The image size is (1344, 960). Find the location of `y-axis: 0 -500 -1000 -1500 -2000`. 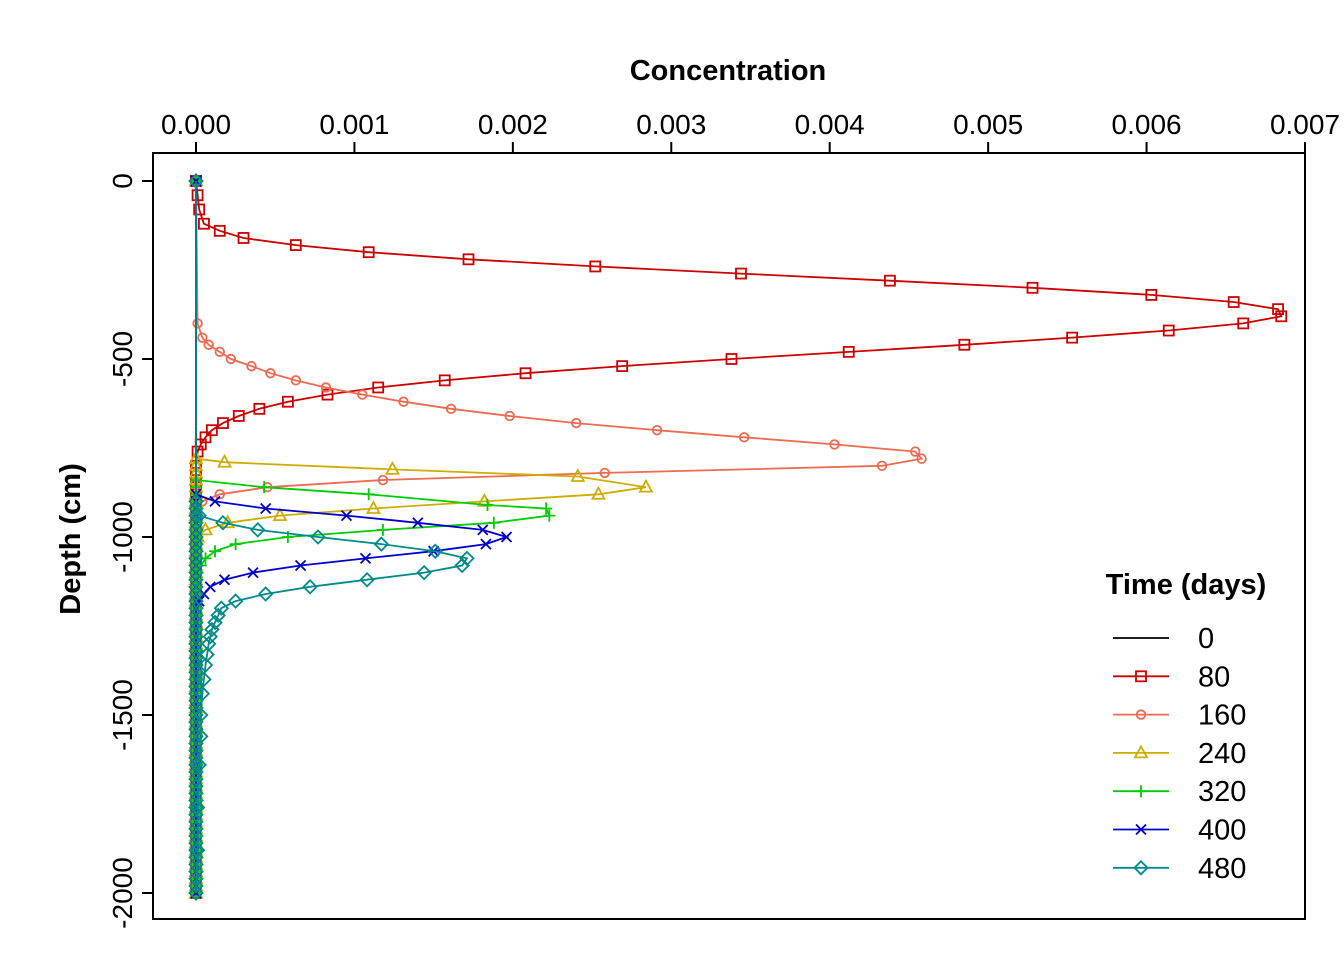

y-axis: 0 -500 -1000 -1500 -2000 is located at coordinates (130, 551).